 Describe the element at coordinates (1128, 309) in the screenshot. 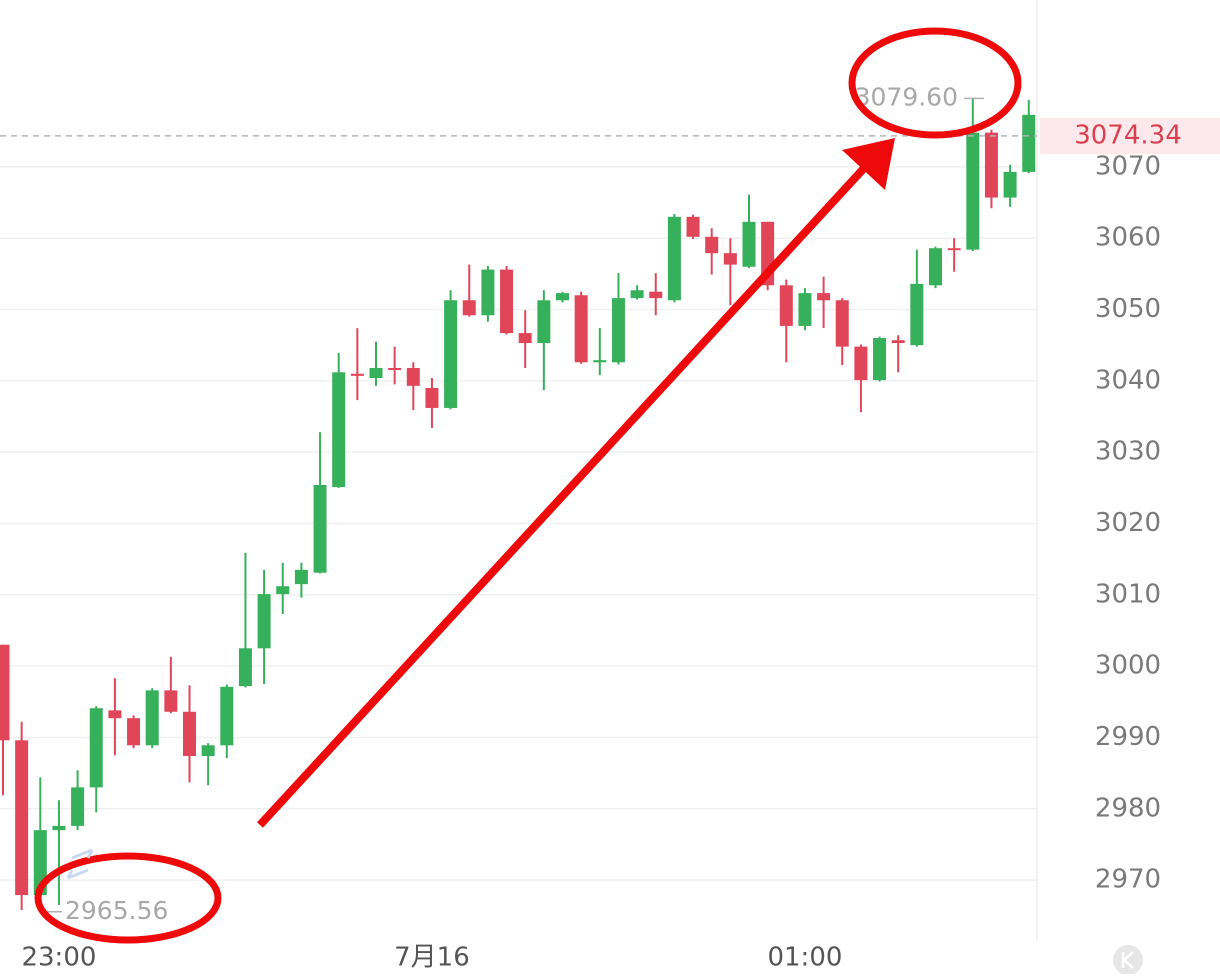

I see `y-tick-label: 3050` at that location.